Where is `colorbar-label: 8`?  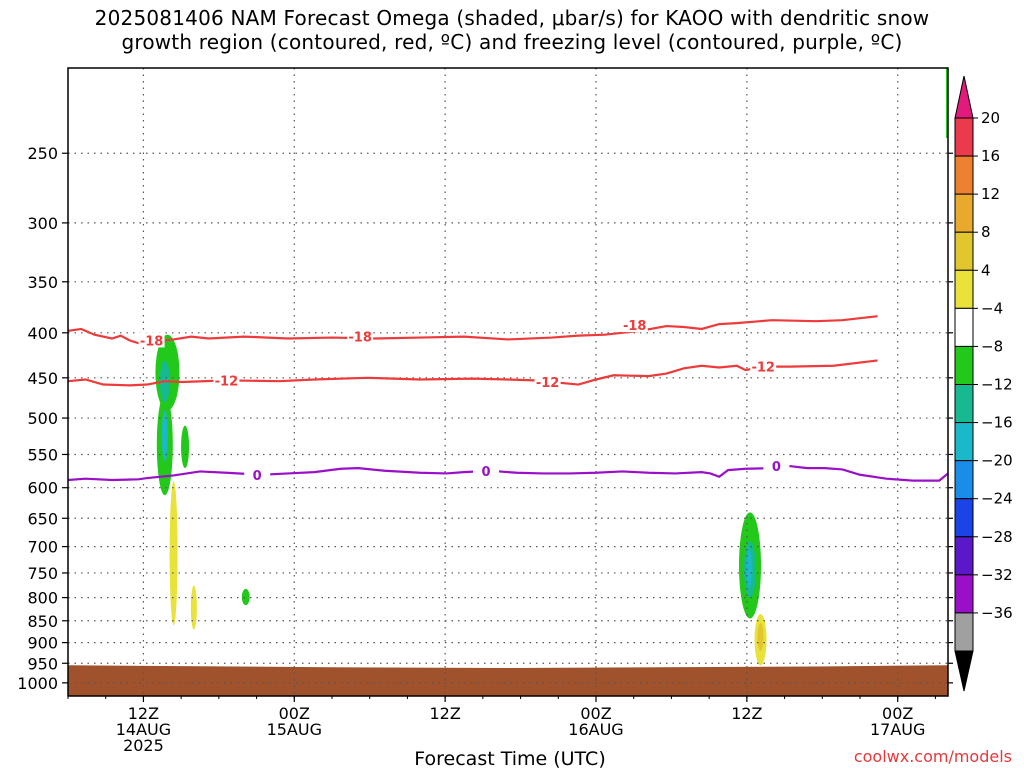 colorbar-label: 8 is located at coordinates (986, 232).